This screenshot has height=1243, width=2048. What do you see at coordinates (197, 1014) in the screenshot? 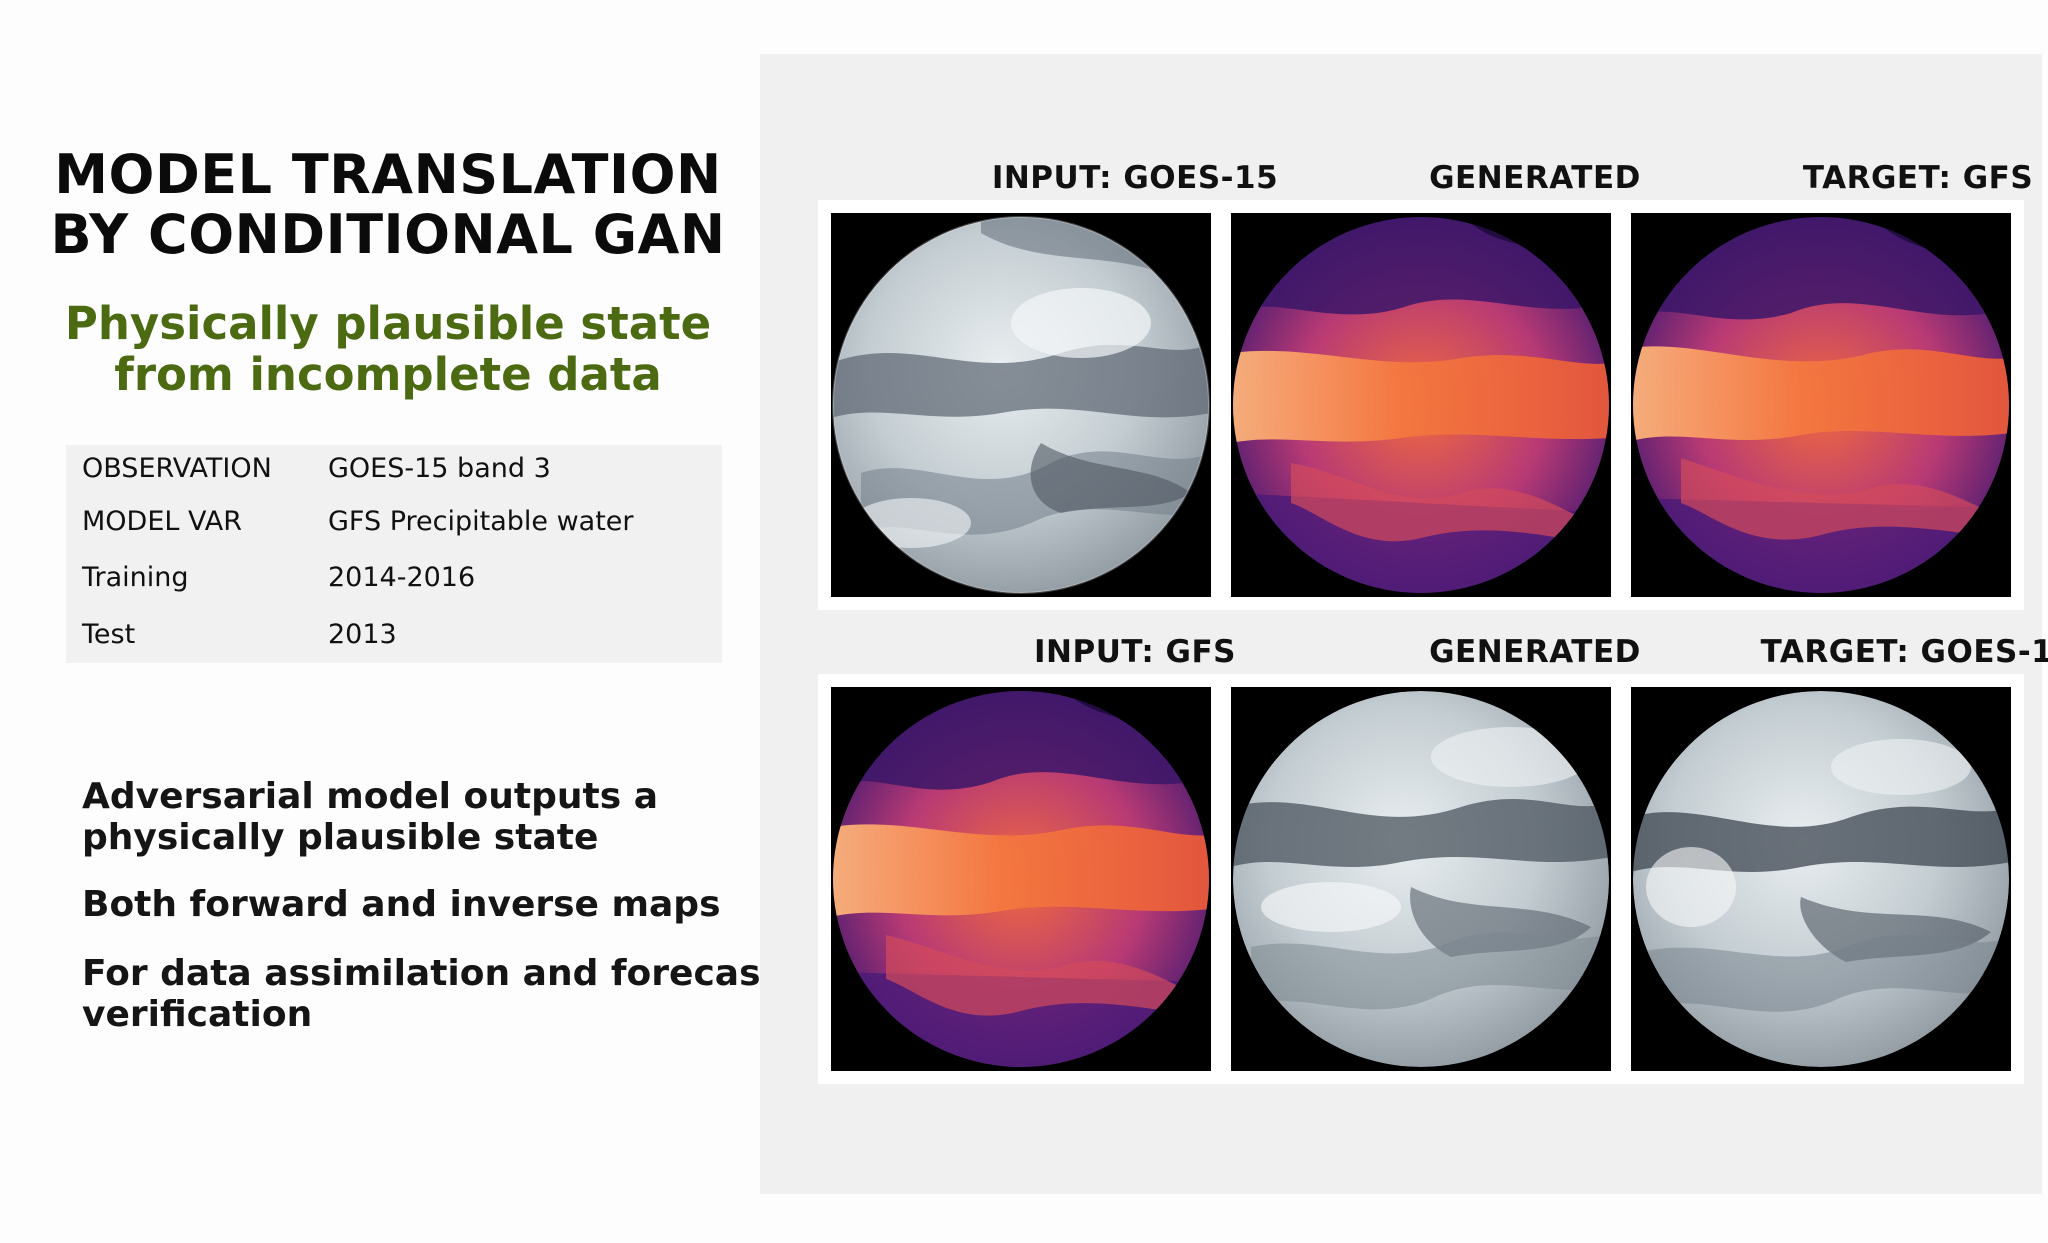
I see `bullet-line: verification` at bounding box center [197, 1014].